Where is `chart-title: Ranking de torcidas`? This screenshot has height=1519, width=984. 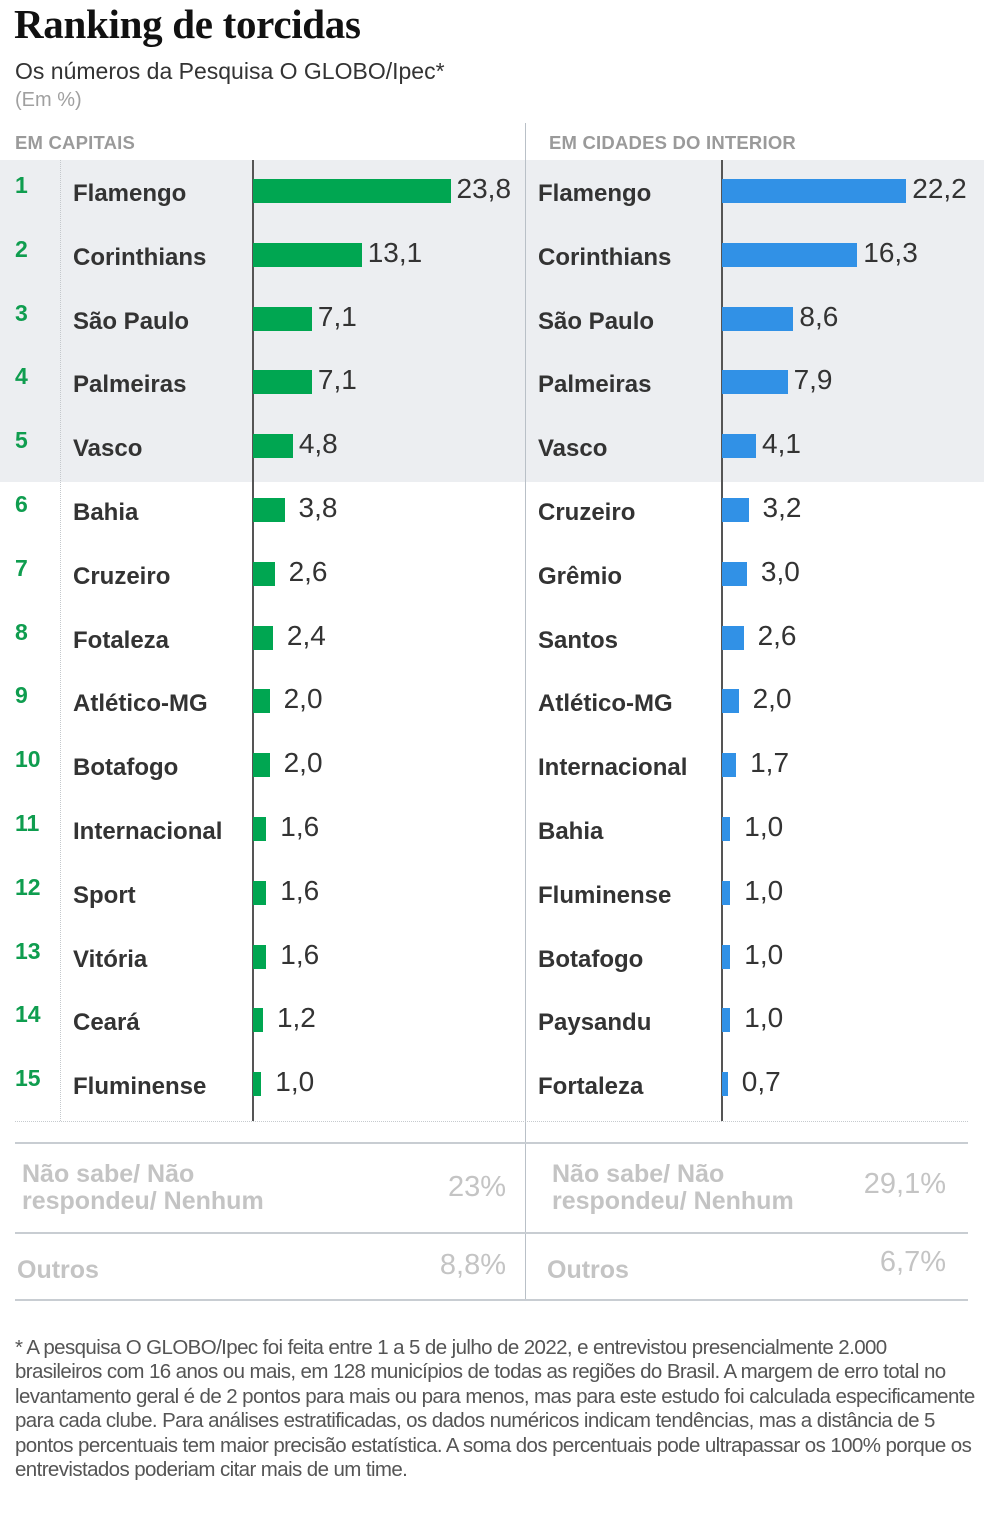 chart-title: Ranking de torcidas is located at coordinates (187, 24).